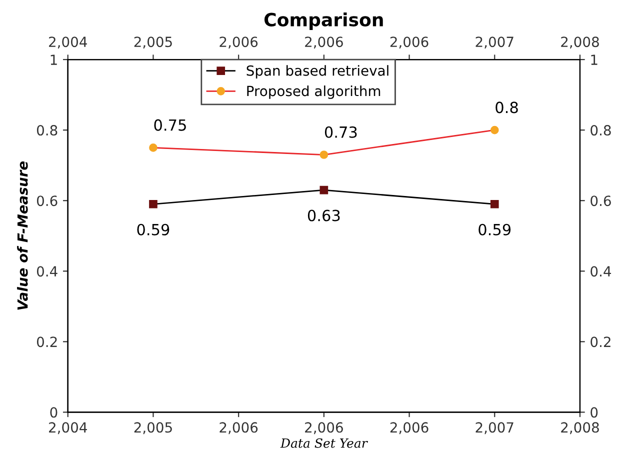 The image size is (617, 458). I want to click on chart-title: Comparison, so click(323, 21).